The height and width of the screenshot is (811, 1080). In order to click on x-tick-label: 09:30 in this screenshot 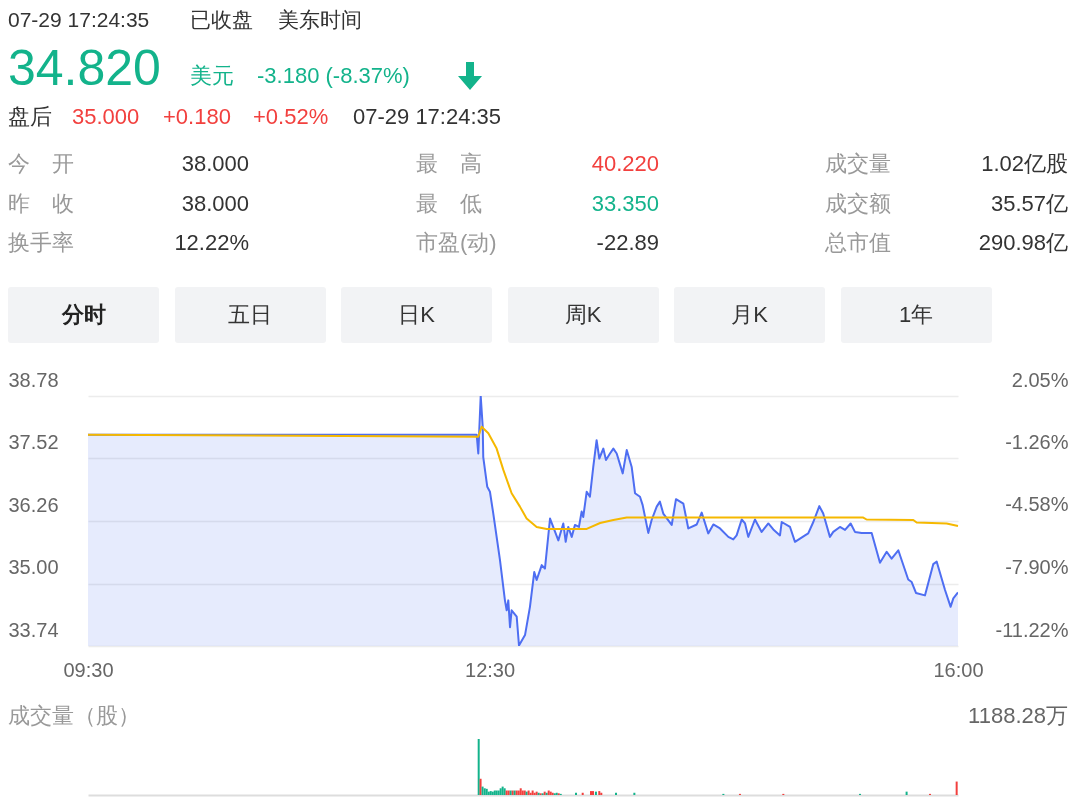, I will do `click(88, 669)`.